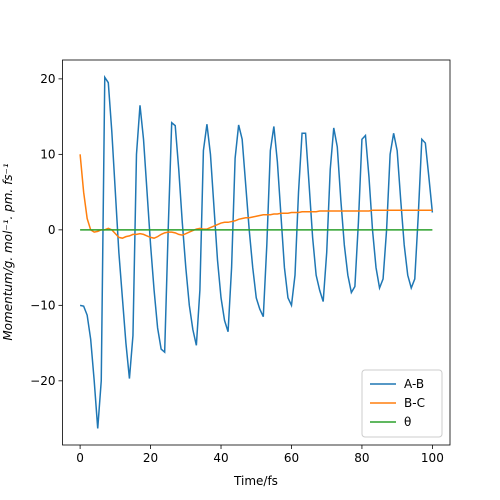  I want to click on legend-label: B-C, so click(414, 403).